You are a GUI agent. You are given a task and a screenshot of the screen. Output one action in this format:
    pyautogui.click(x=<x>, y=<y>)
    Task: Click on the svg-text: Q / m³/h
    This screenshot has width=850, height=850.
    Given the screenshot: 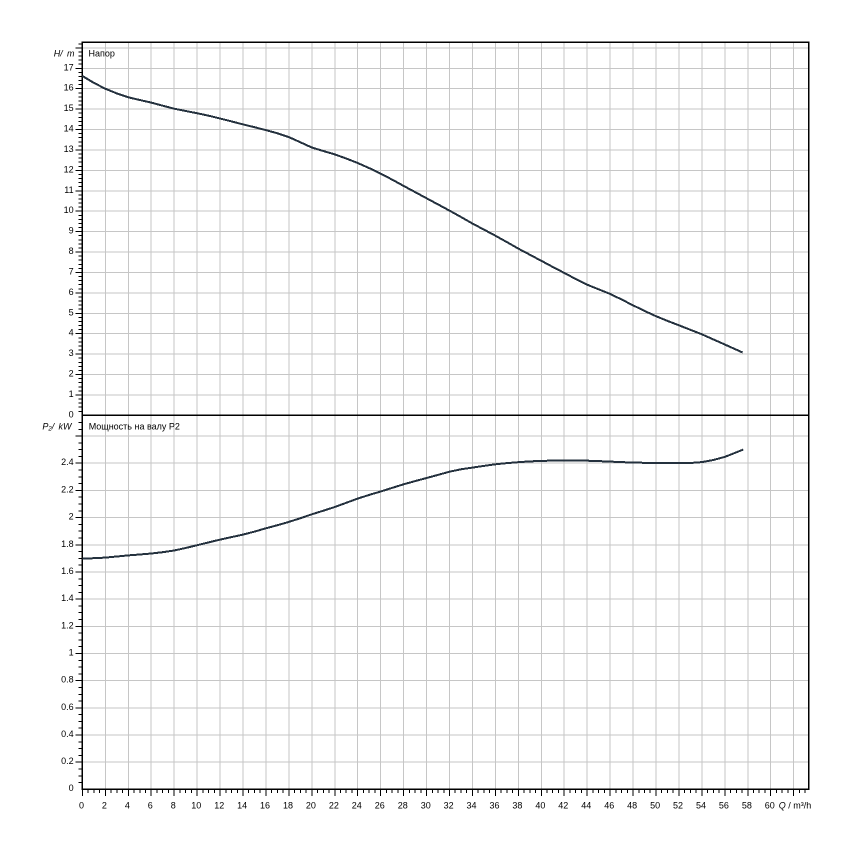 What is the action you would take?
    pyautogui.click(x=795, y=806)
    